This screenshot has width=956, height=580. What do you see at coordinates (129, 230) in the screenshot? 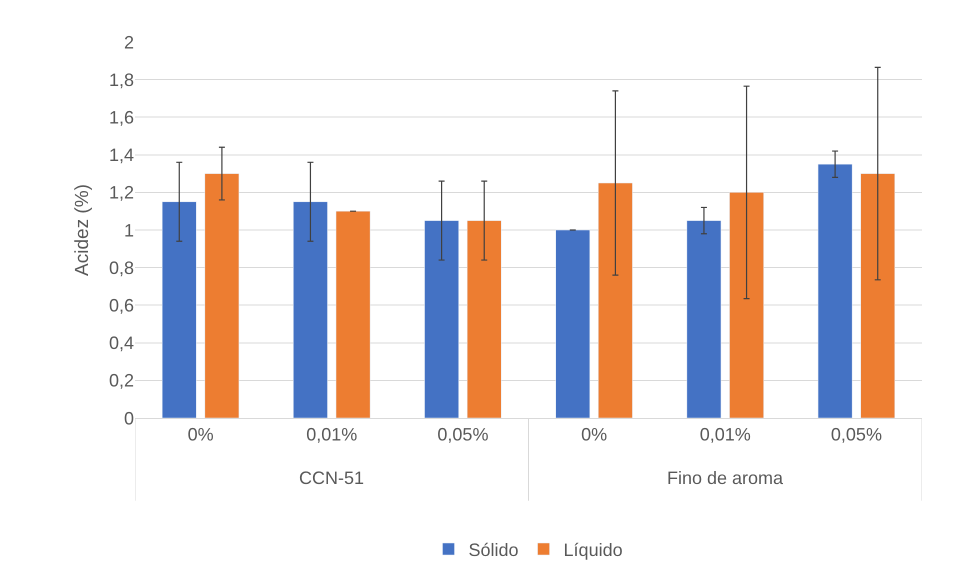
I see `y-tick-label: 1` at bounding box center [129, 230].